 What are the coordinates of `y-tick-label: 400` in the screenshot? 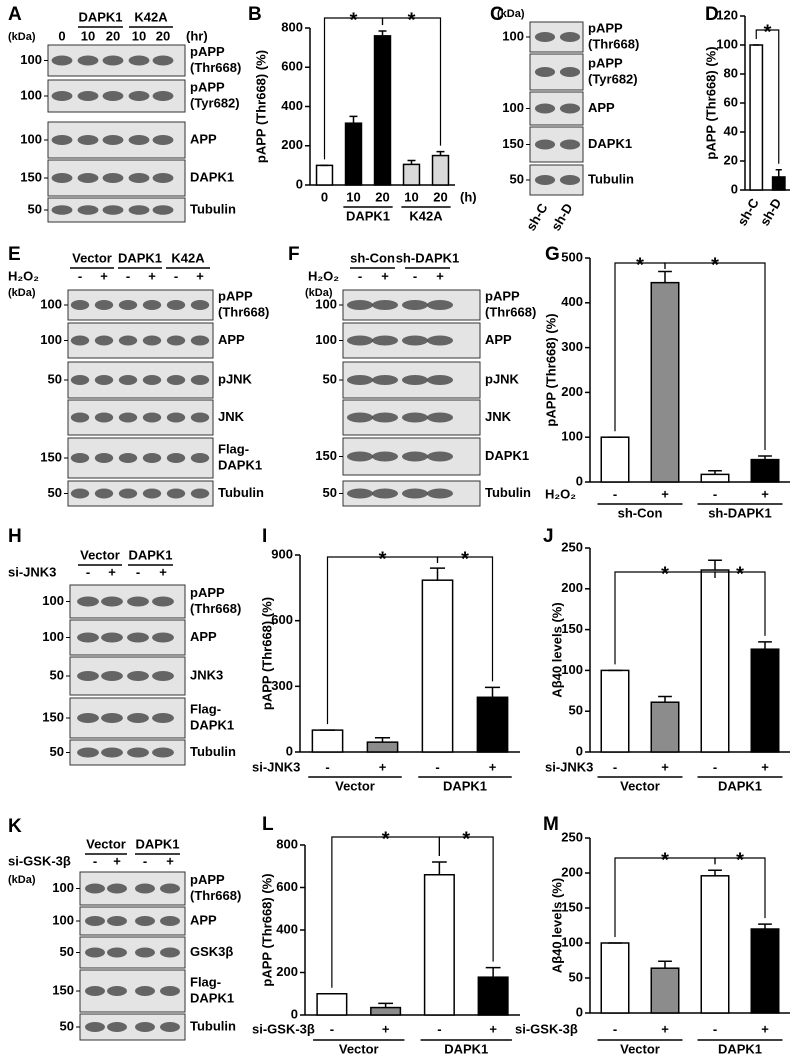 It's located at (287, 928).